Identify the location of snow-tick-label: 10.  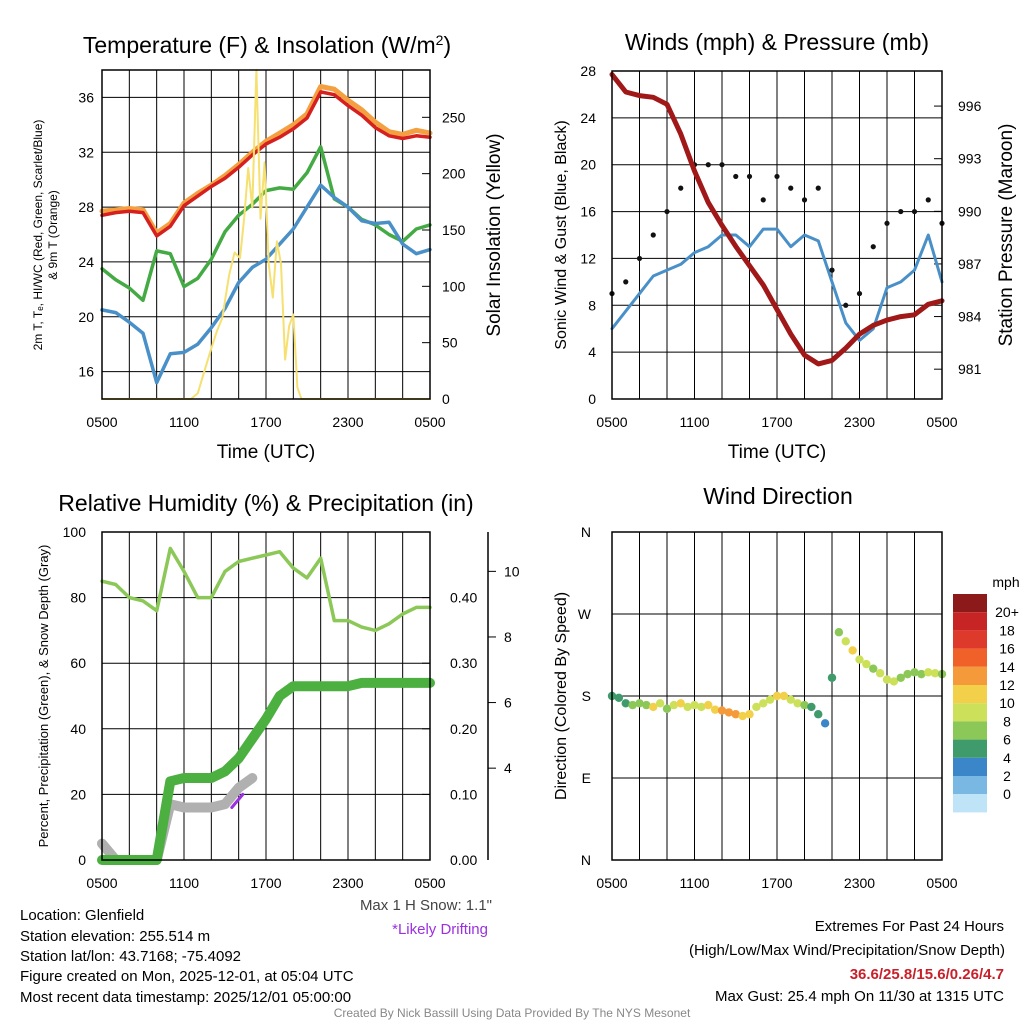
(512, 571).